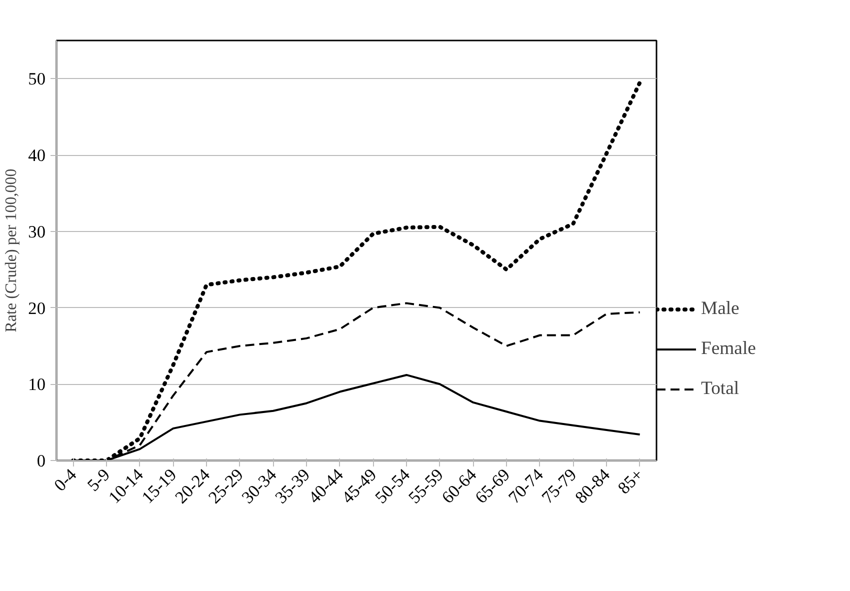 The width and height of the screenshot is (850, 591). What do you see at coordinates (630, 481) in the screenshot?
I see `x-tick-label: 85+` at bounding box center [630, 481].